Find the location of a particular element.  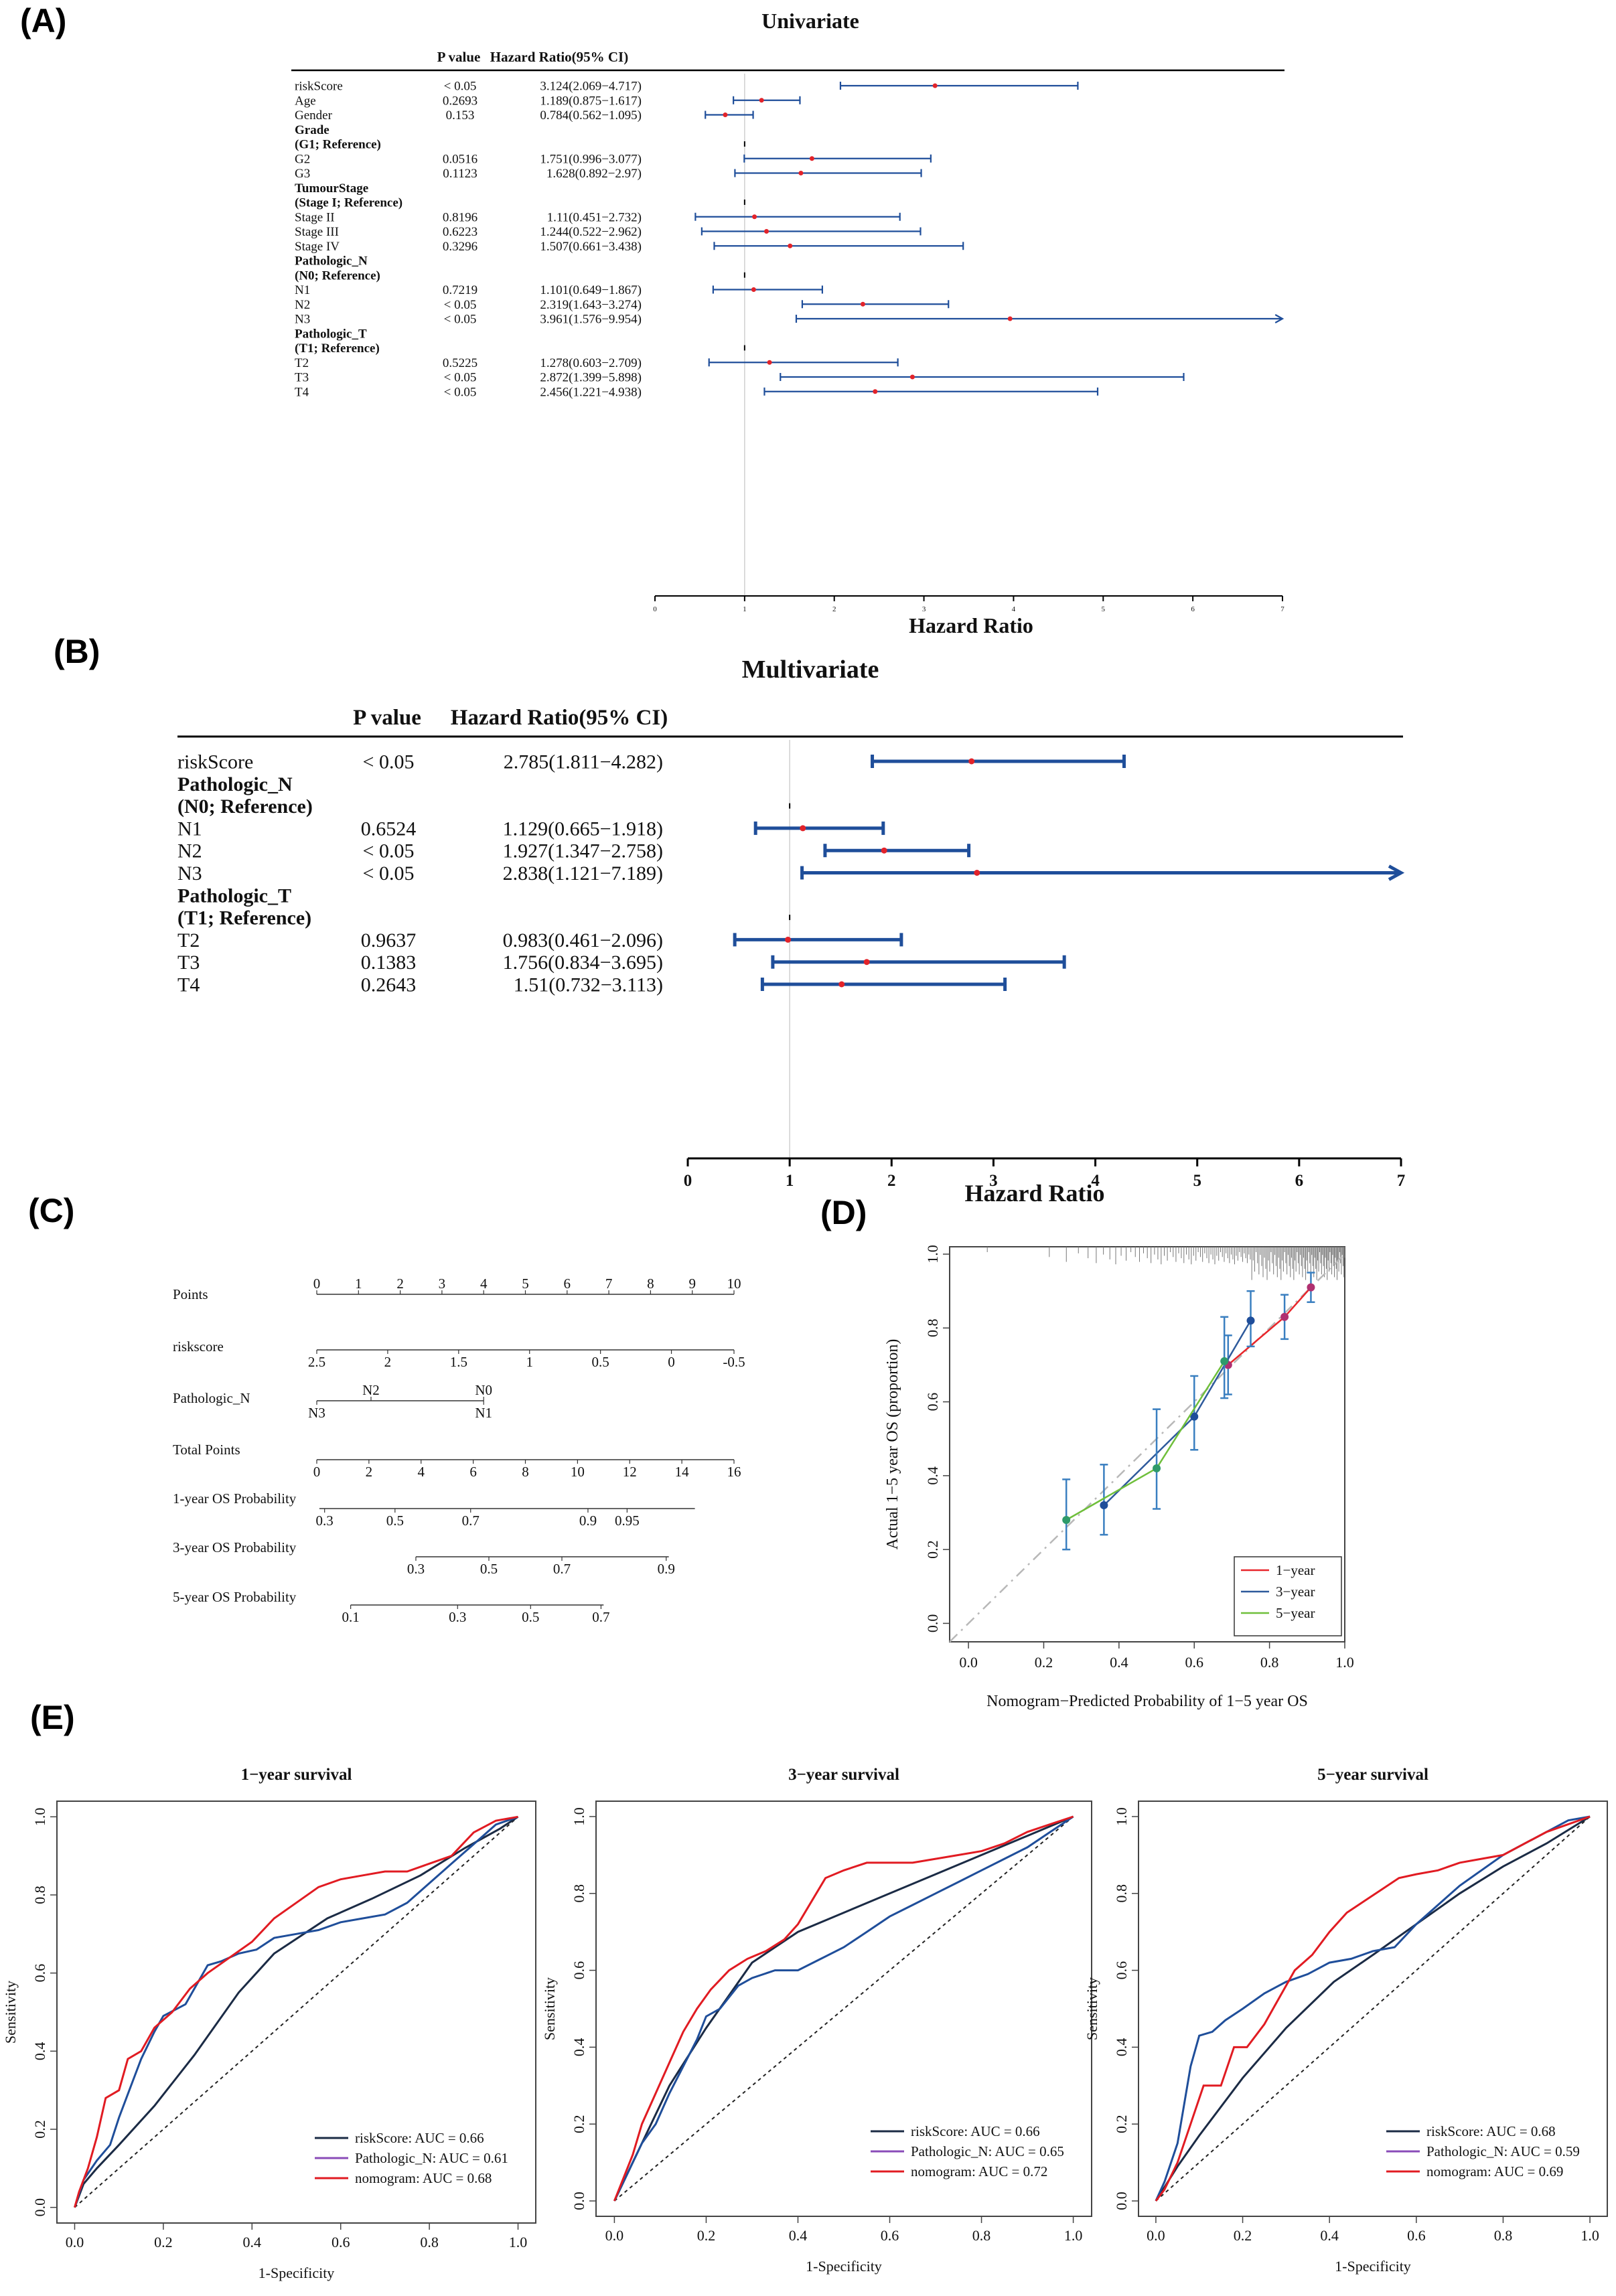

reference-label: (G1; Reference) is located at coordinates (338, 145).